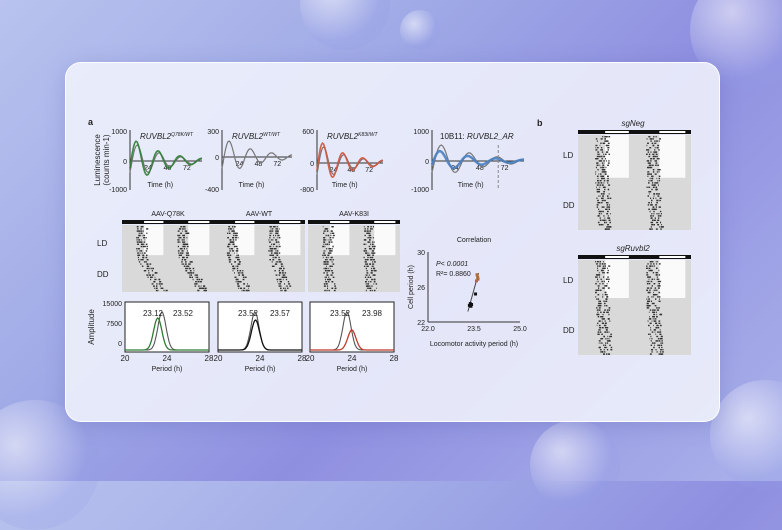  Describe the element at coordinates (427, 162) in the screenshot. I see `y-tick-label: 0` at that location.